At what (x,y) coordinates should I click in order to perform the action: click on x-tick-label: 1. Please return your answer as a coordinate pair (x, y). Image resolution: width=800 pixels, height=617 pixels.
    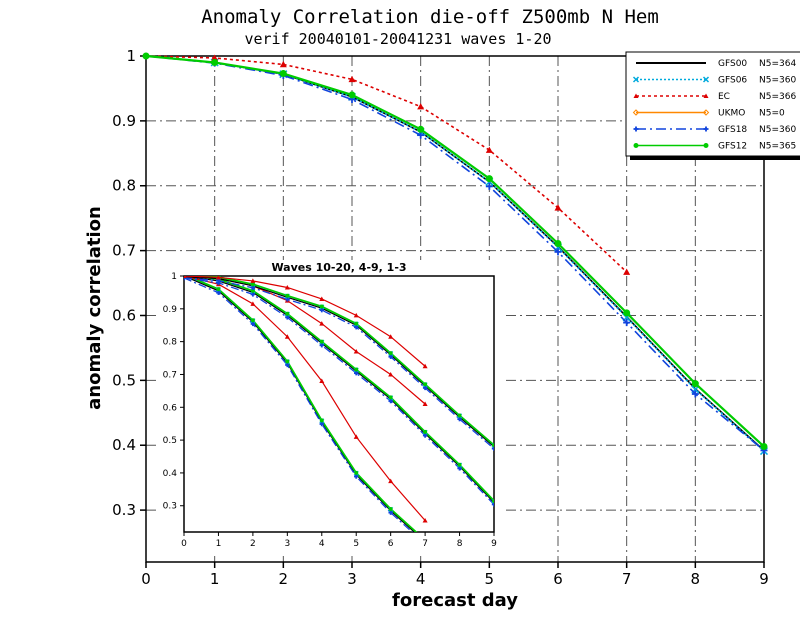
    Looking at the image, I should click on (215, 579).